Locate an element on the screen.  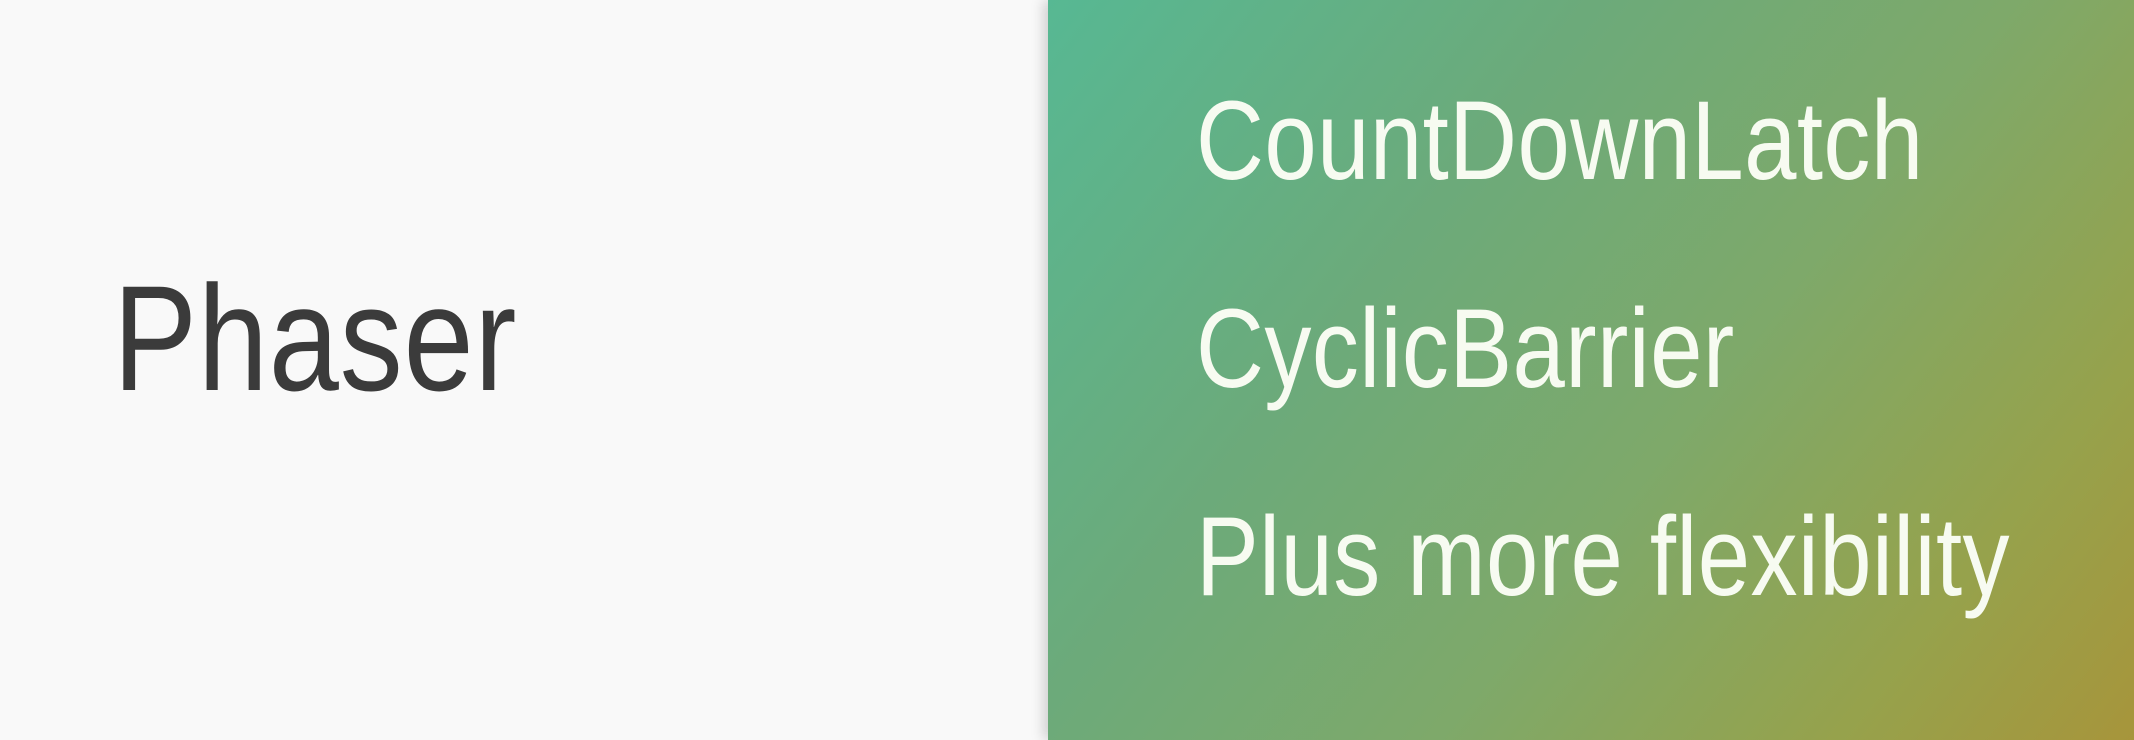
bullet-countdownlatch: CountDownLatch is located at coordinates (1560, 140).